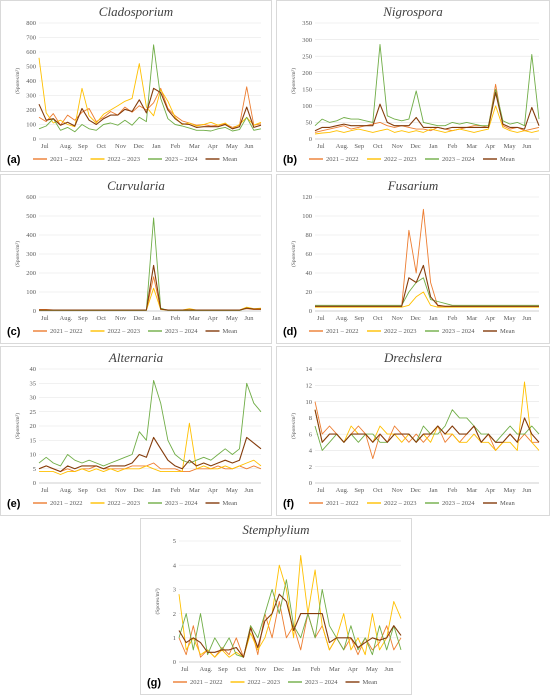 The width and height of the screenshot is (550, 695). Describe the element at coordinates (307, 197) in the screenshot. I see `y-tick-label: 120` at that location.